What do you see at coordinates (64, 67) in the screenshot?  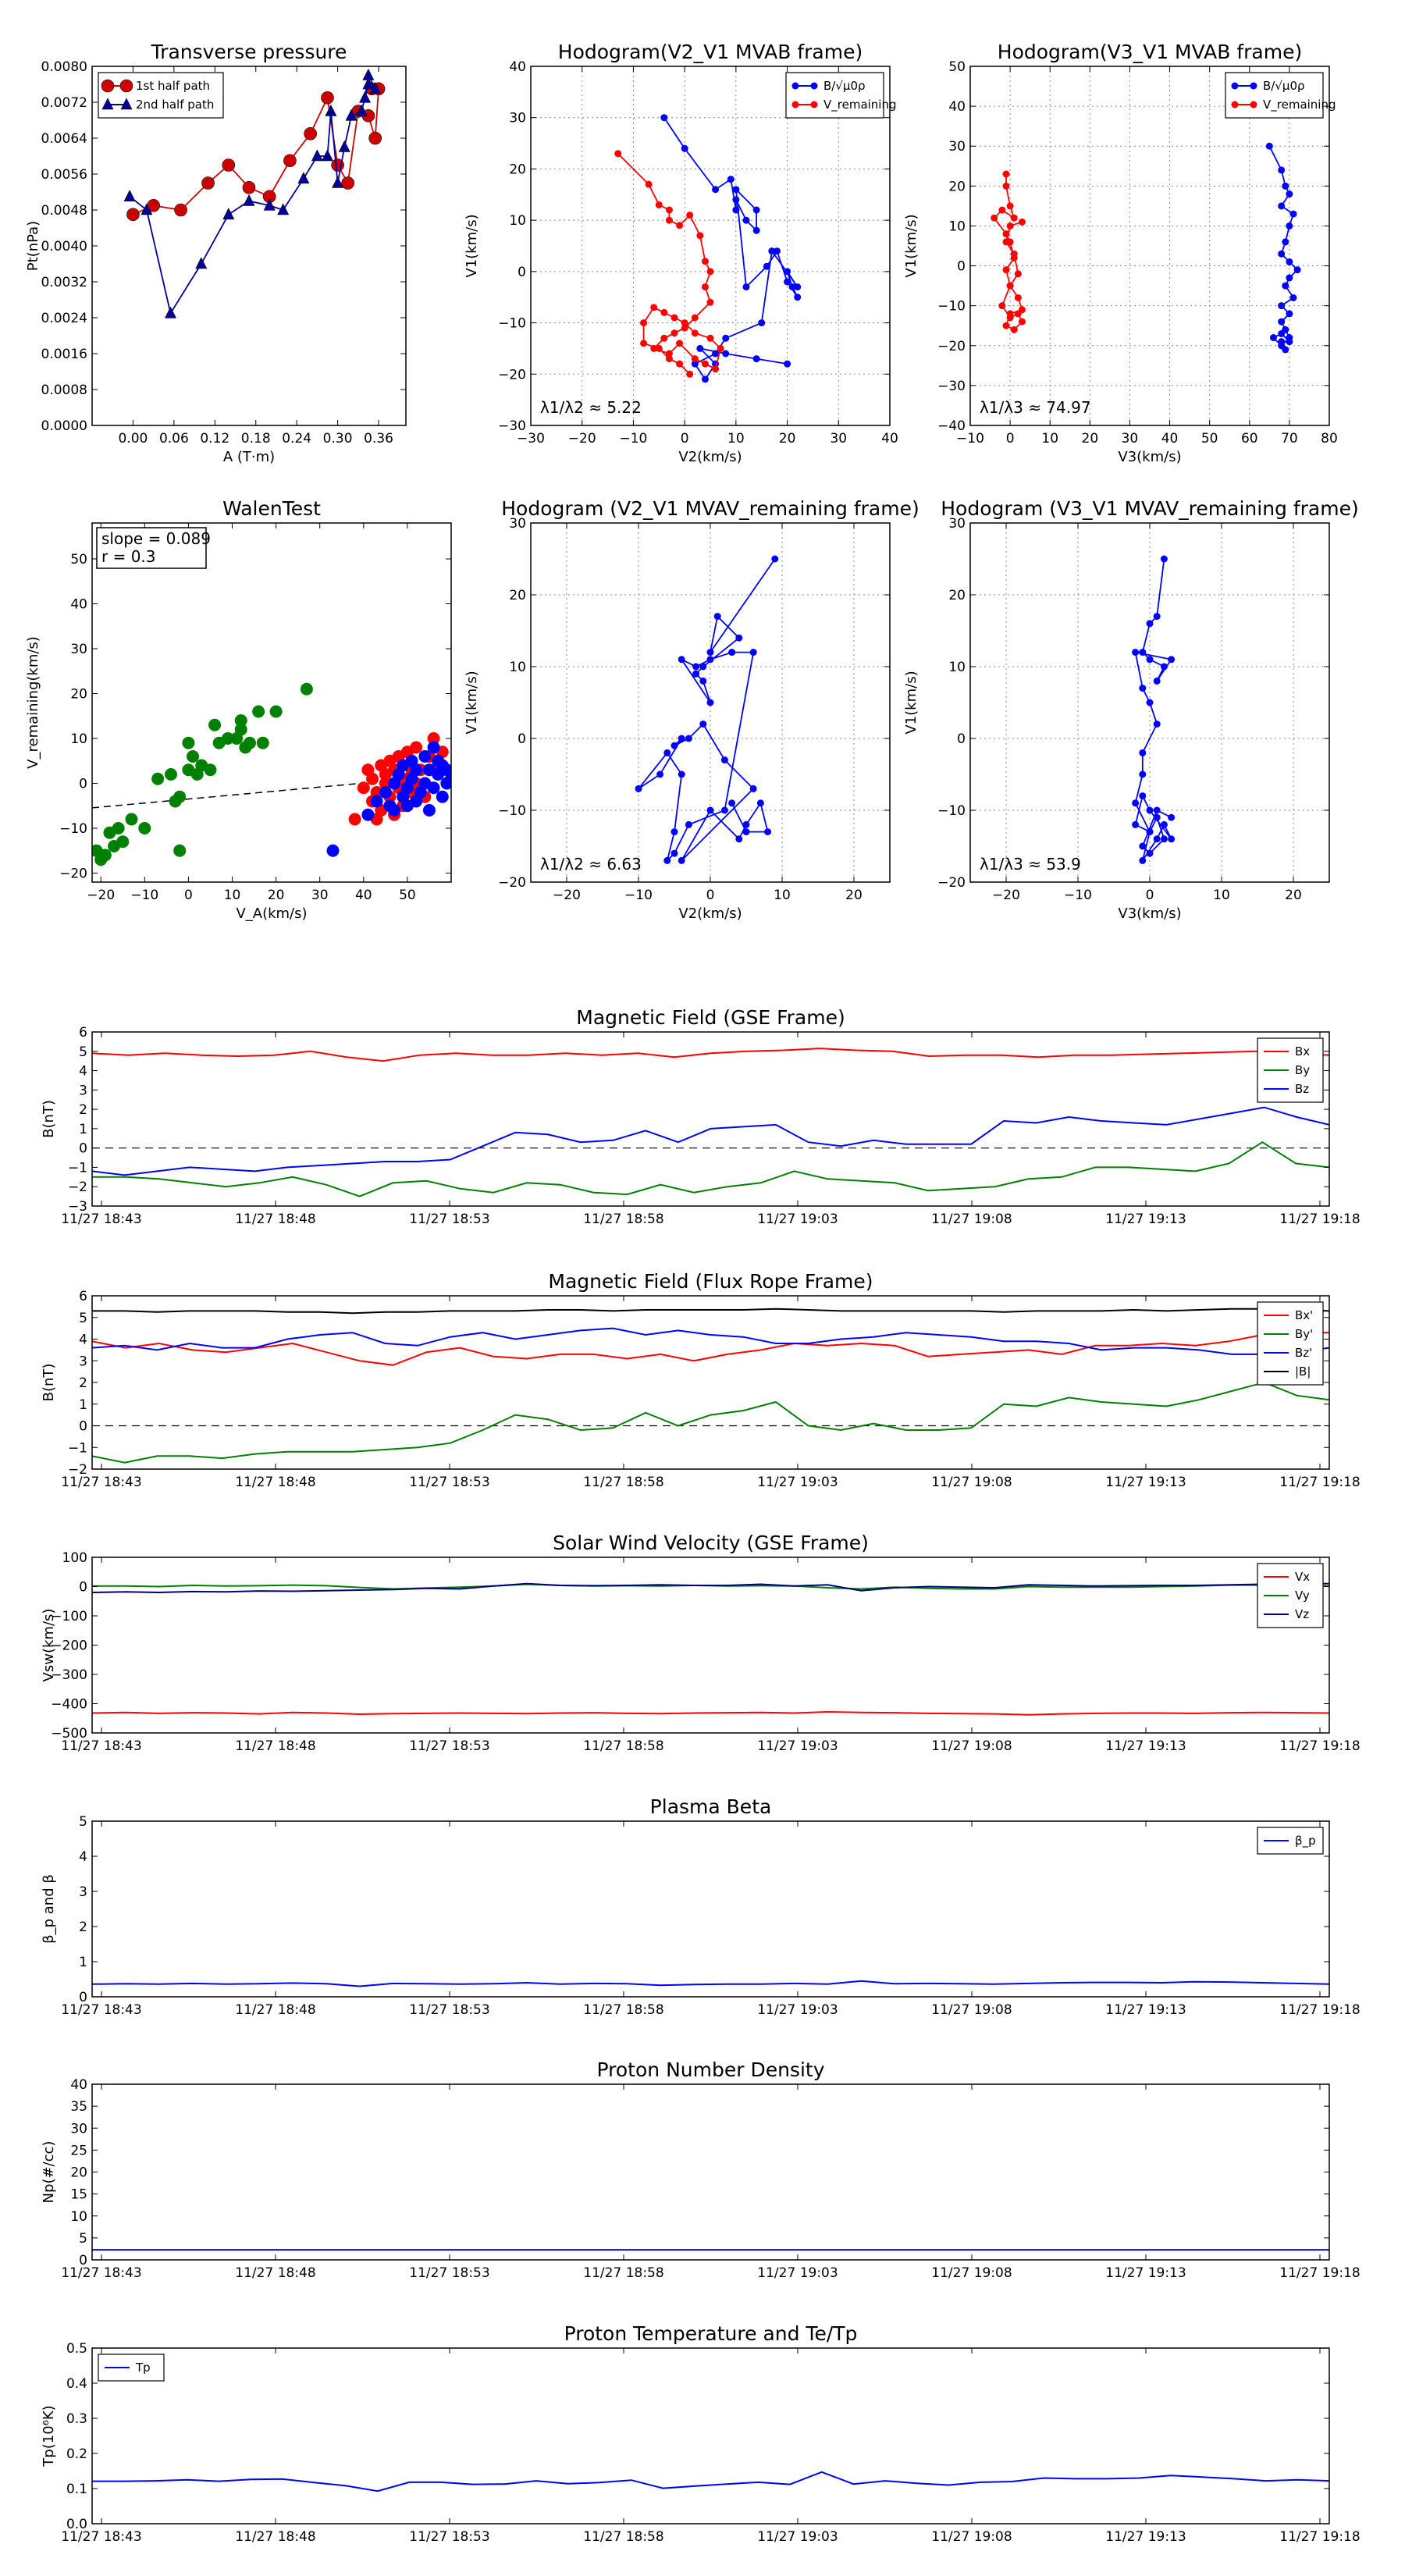 I see `y-tick-label: 0.0080` at bounding box center [64, 67].